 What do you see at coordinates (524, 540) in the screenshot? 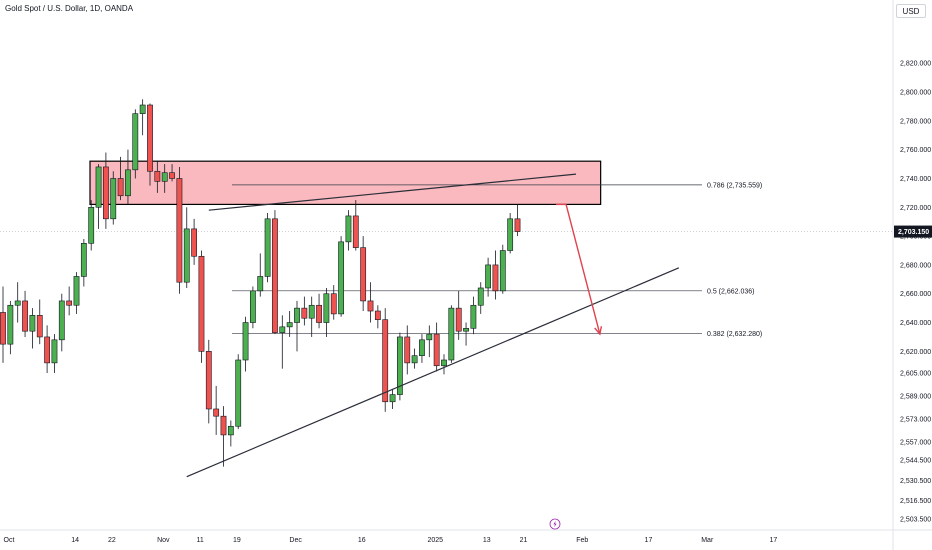
I see `x-tick-label: 21` at bounding box center [524, 540].